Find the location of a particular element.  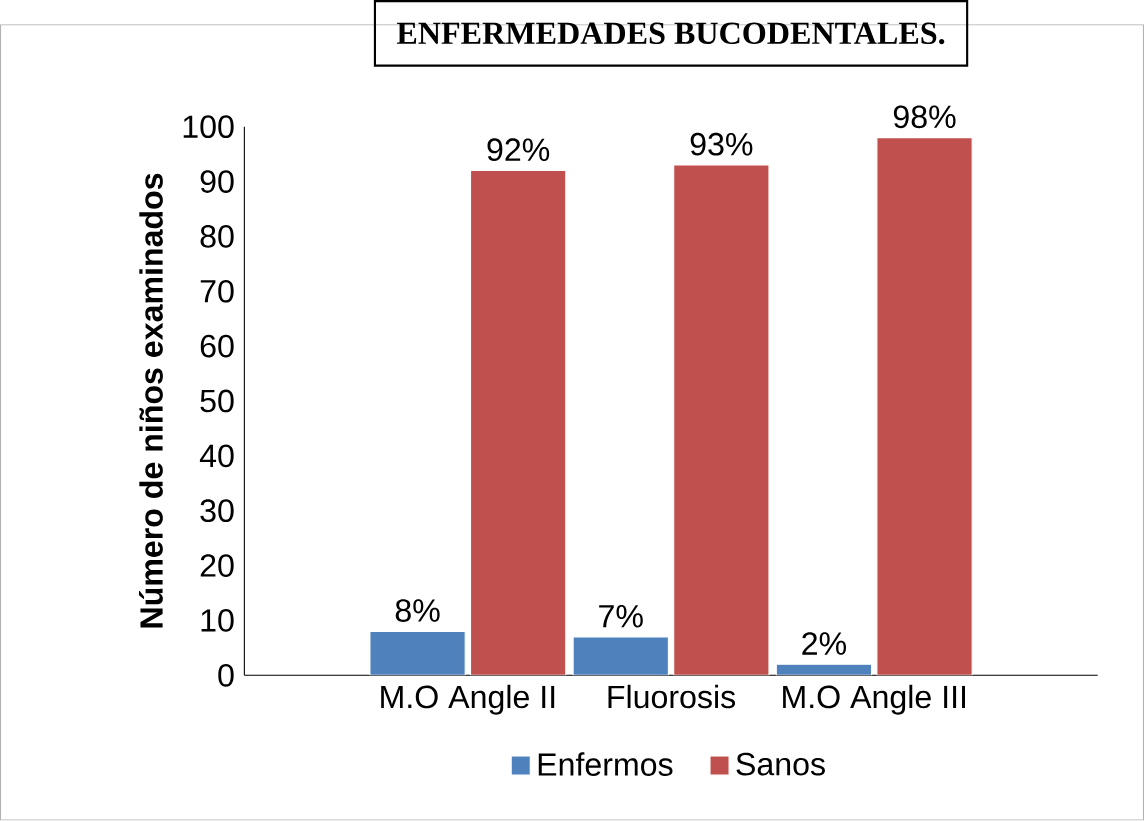

y-tick-label: 0 is located at coordinates (226, 675).